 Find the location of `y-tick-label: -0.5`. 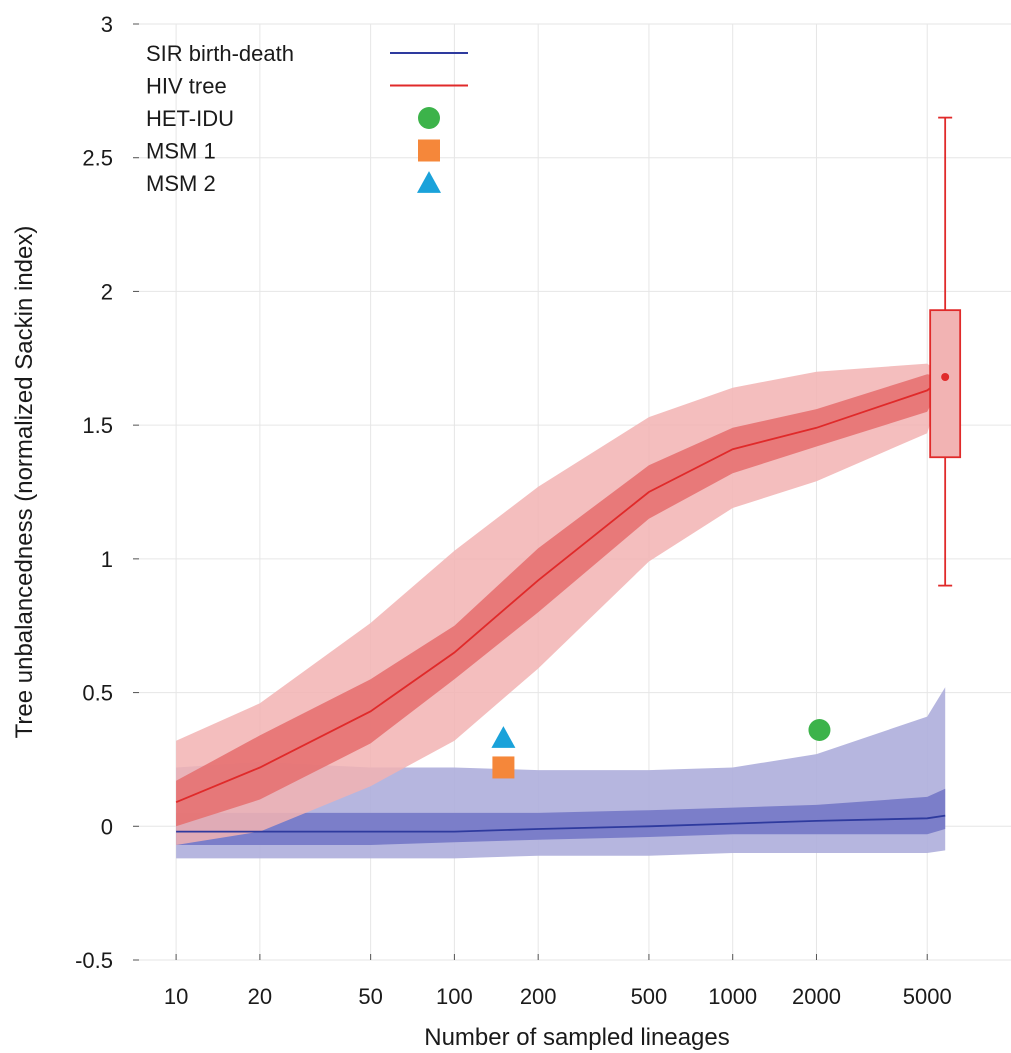

y-tick-label: -0.5 is located at coordinates (94, 960).